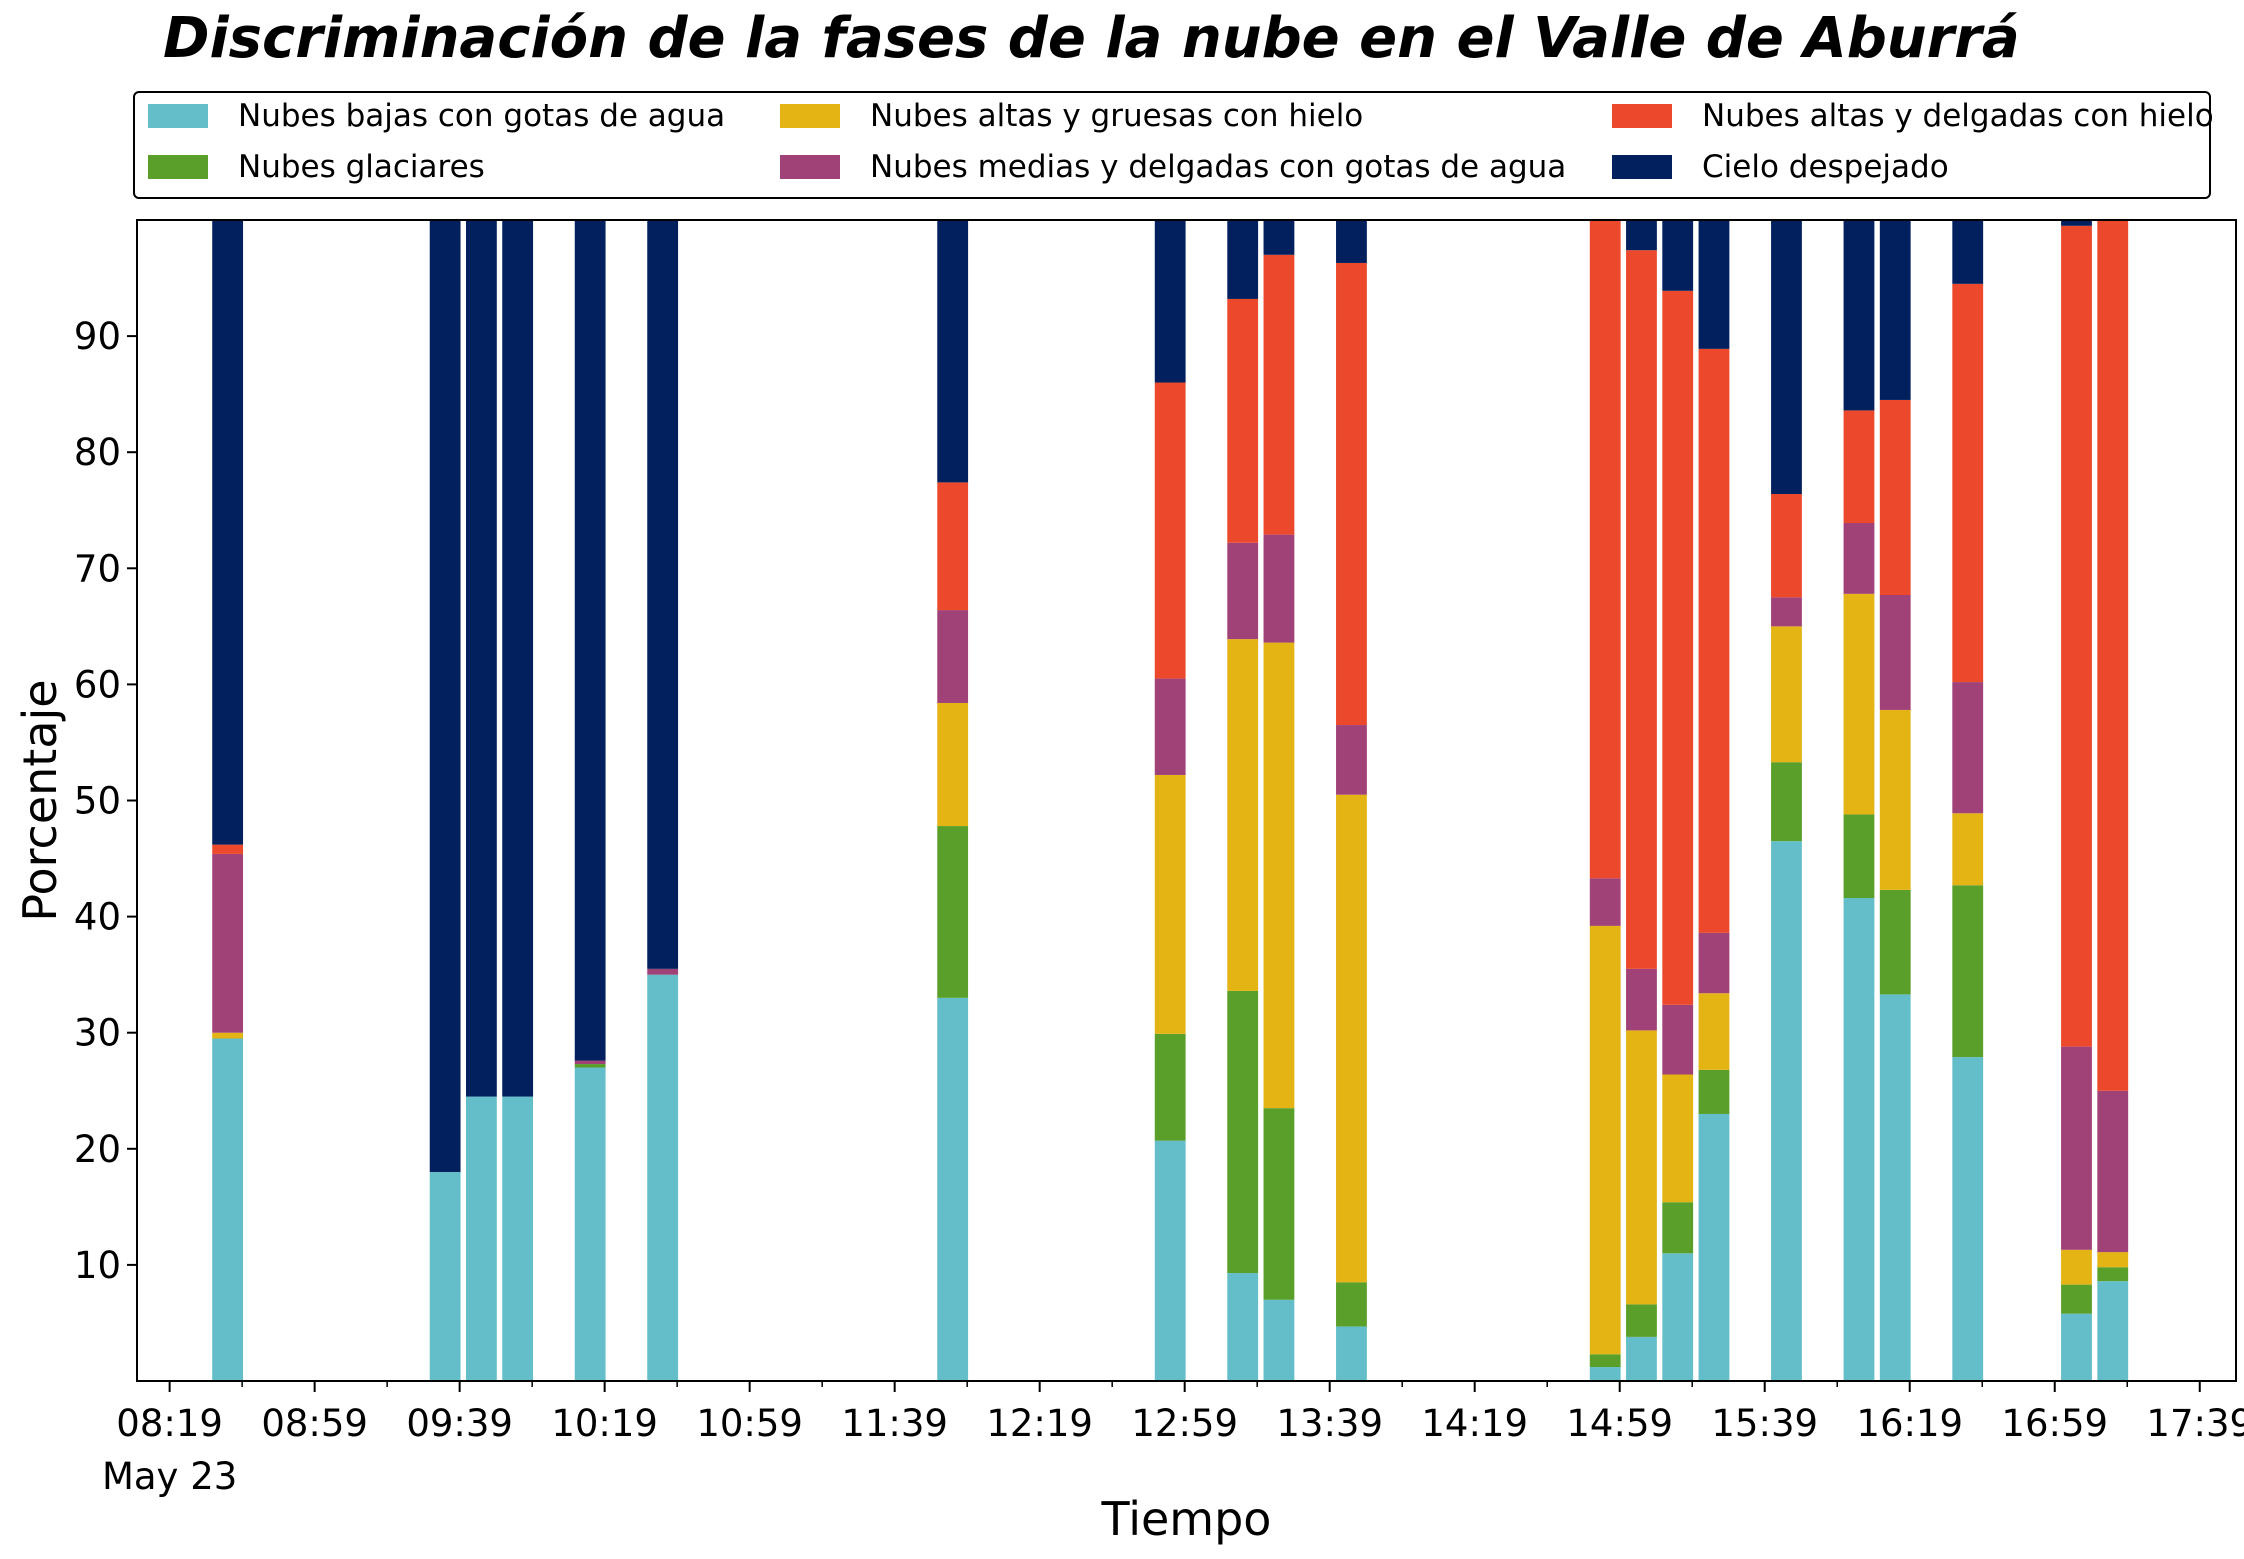  I want to click on legend-item-cielo-despejado: Cielo despejado, so click(1780, 167).